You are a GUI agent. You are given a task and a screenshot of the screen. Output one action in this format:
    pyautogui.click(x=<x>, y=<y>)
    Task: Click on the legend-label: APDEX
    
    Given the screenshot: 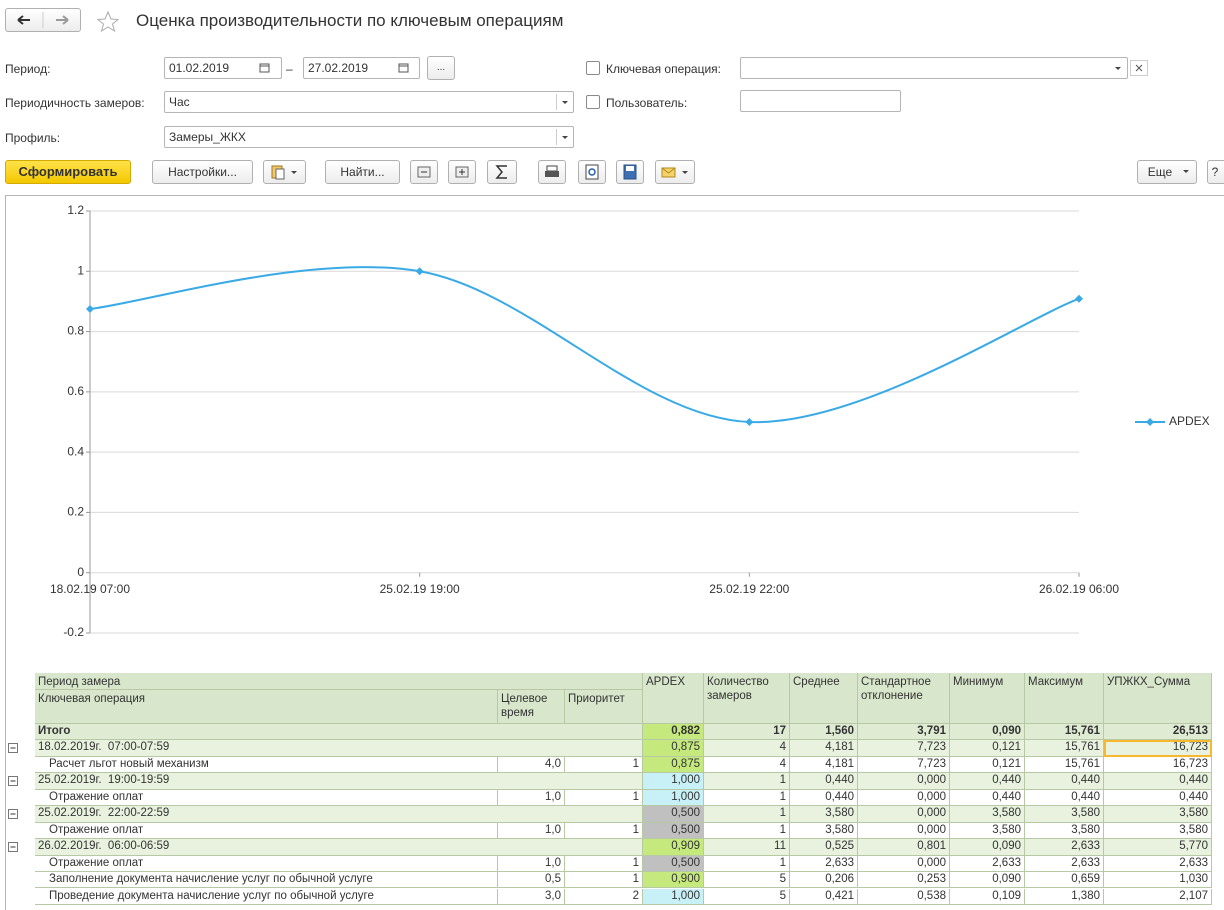 What is the action you would take?
    pyautogui.click(x=1189, y=421)
    